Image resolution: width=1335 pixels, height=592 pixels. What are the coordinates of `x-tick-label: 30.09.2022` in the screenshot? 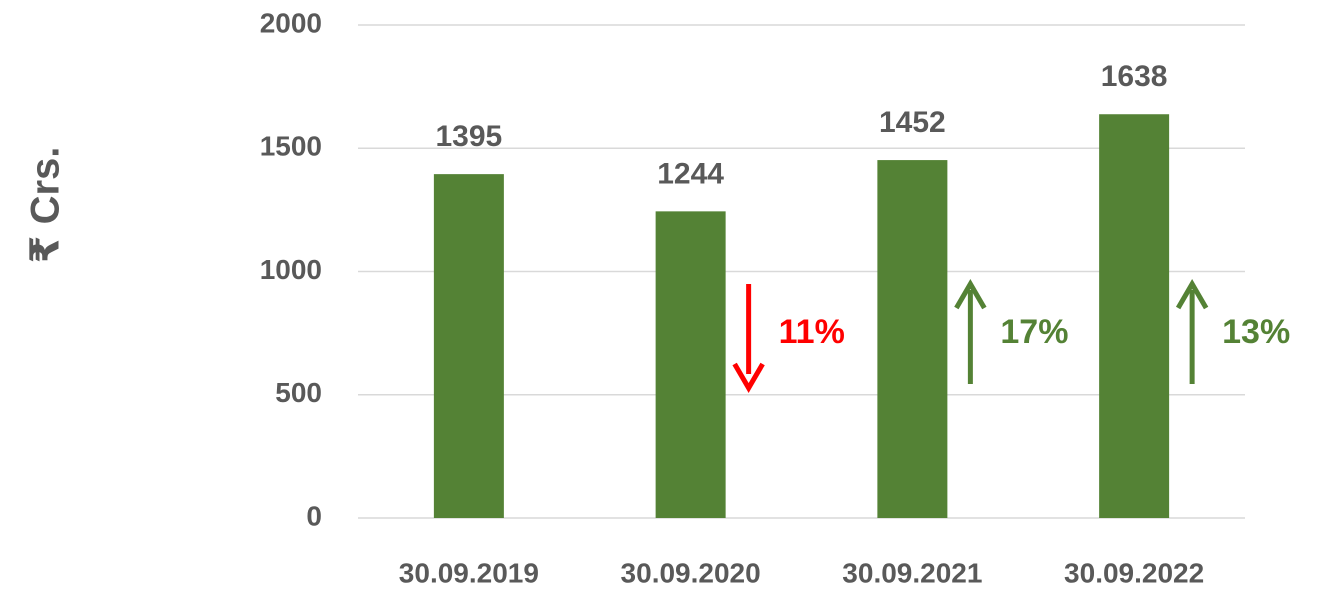 It's located at (1134, 572).